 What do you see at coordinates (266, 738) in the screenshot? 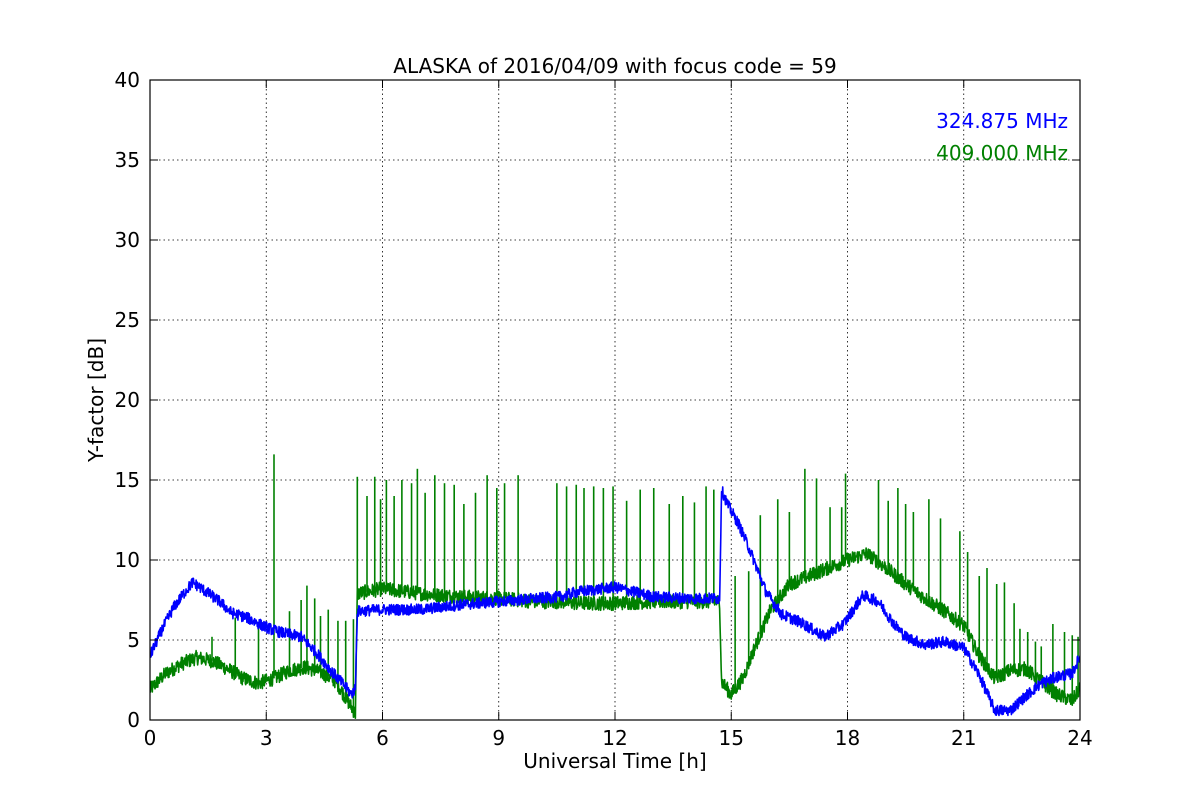
I see `x-tick-label: 3` at bounding box center [266, 738].